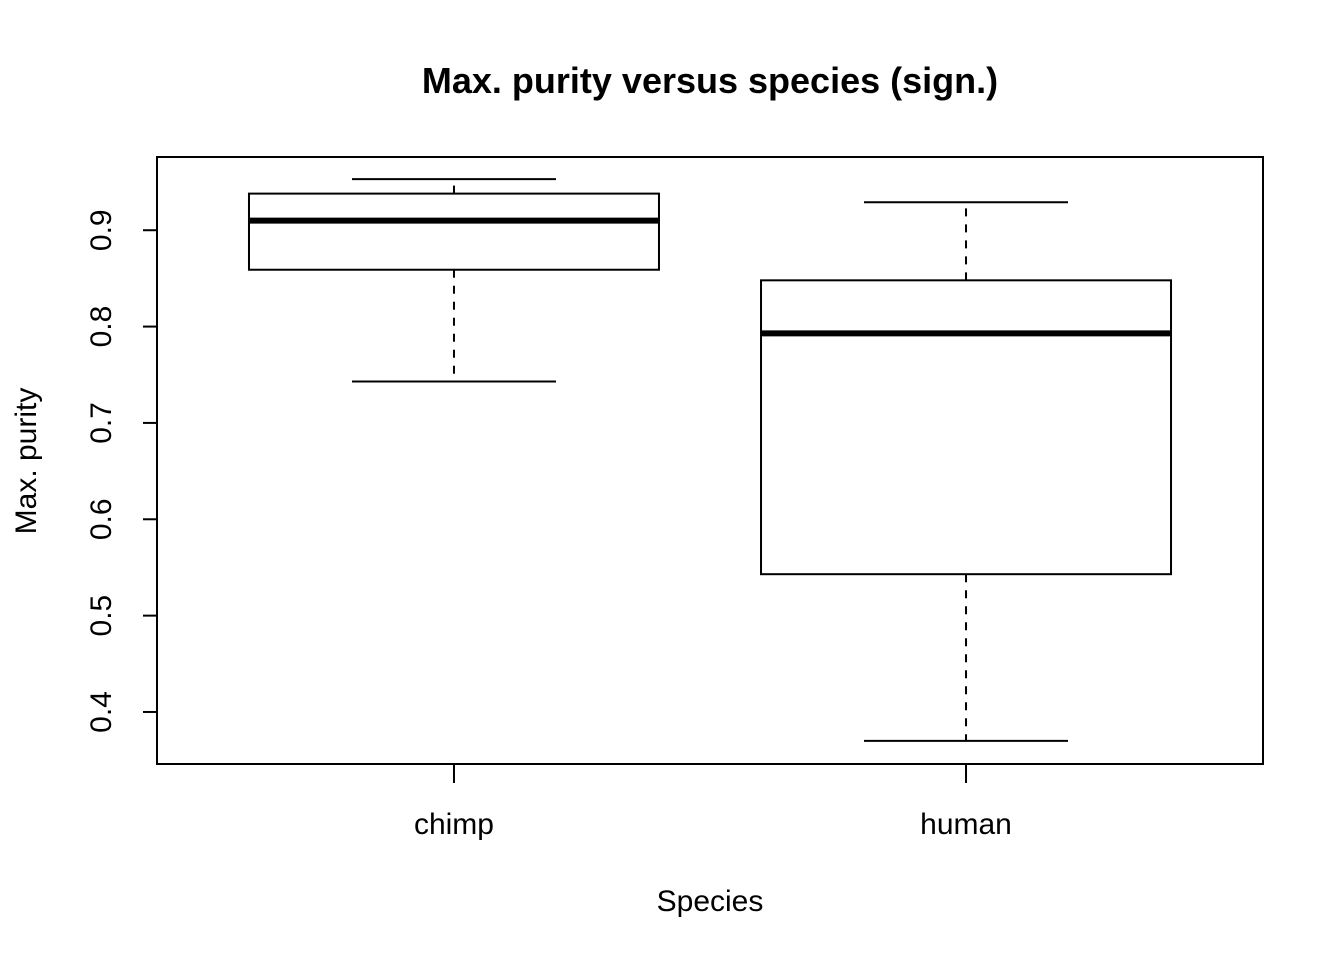  I want to click on y-tick-label: 0.6, so click(101, 519).